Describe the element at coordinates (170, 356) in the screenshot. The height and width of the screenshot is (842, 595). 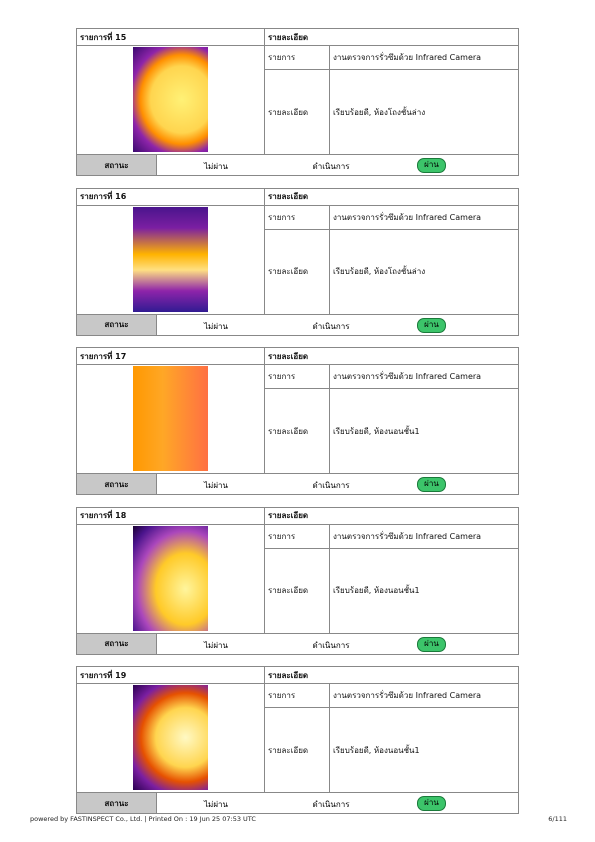
I see `item-title: รายการที่ 17` at that location.